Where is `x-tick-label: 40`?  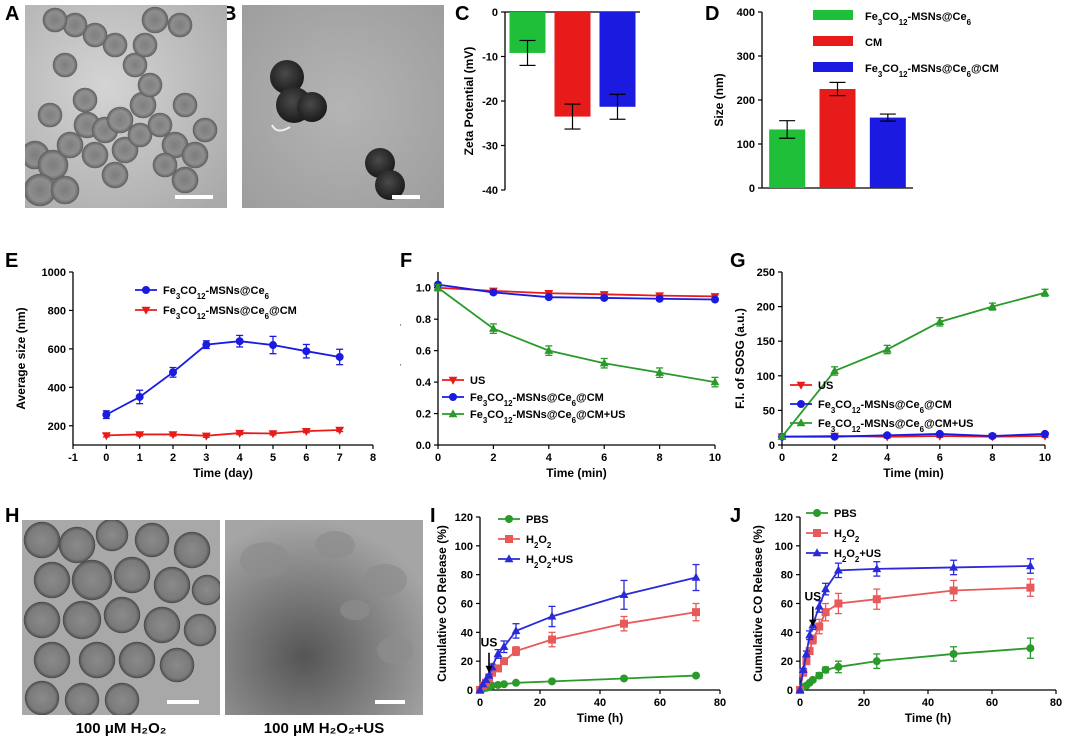
x-tick-label: 40 is located at coordinates (928, 703).